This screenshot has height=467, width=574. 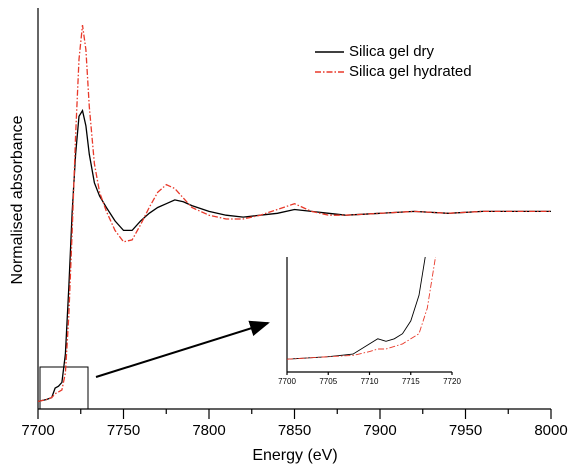 I want to click on x-tick-label: 7750, so click(x=123, y=430).